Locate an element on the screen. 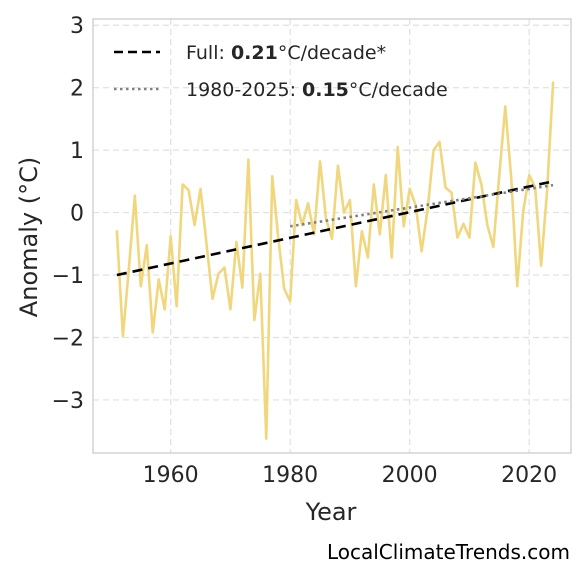  y-tick-label: 3 is located at coordinates (77, 26).